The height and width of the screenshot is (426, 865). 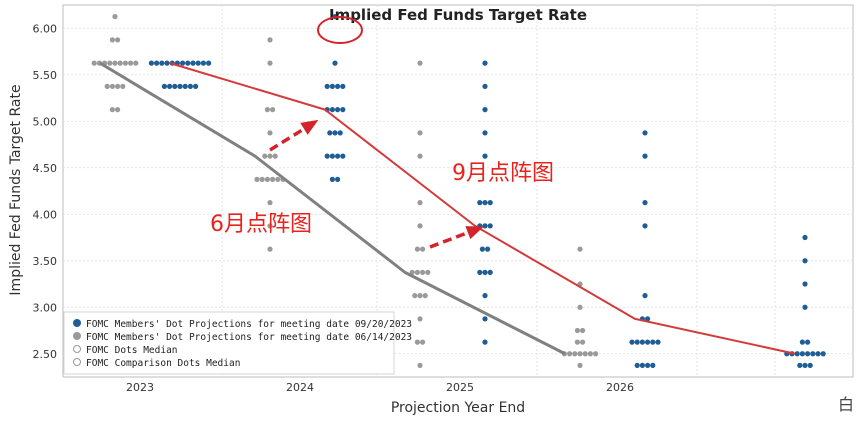 I want to click on y-tick-label: 5.00, so click(x=45, y=121).